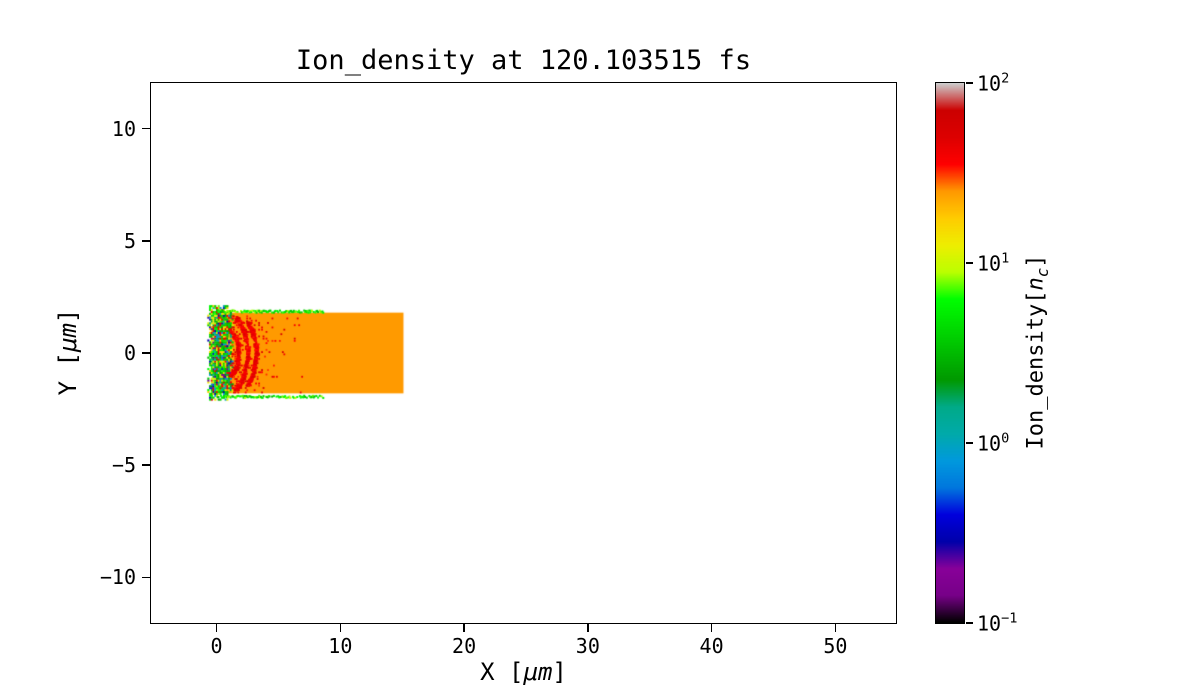  Describe the element at coordinates (340, 646) in the screenshot. I see `x-tick-label: 10` at that location.